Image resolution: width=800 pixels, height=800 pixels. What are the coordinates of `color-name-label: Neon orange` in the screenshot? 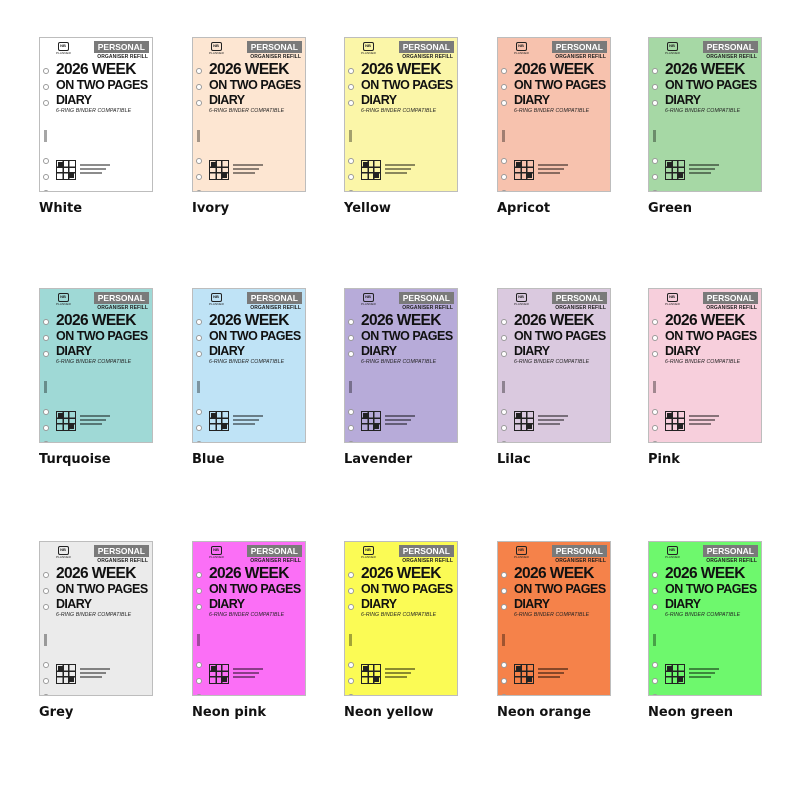 It's located at (544, 712).